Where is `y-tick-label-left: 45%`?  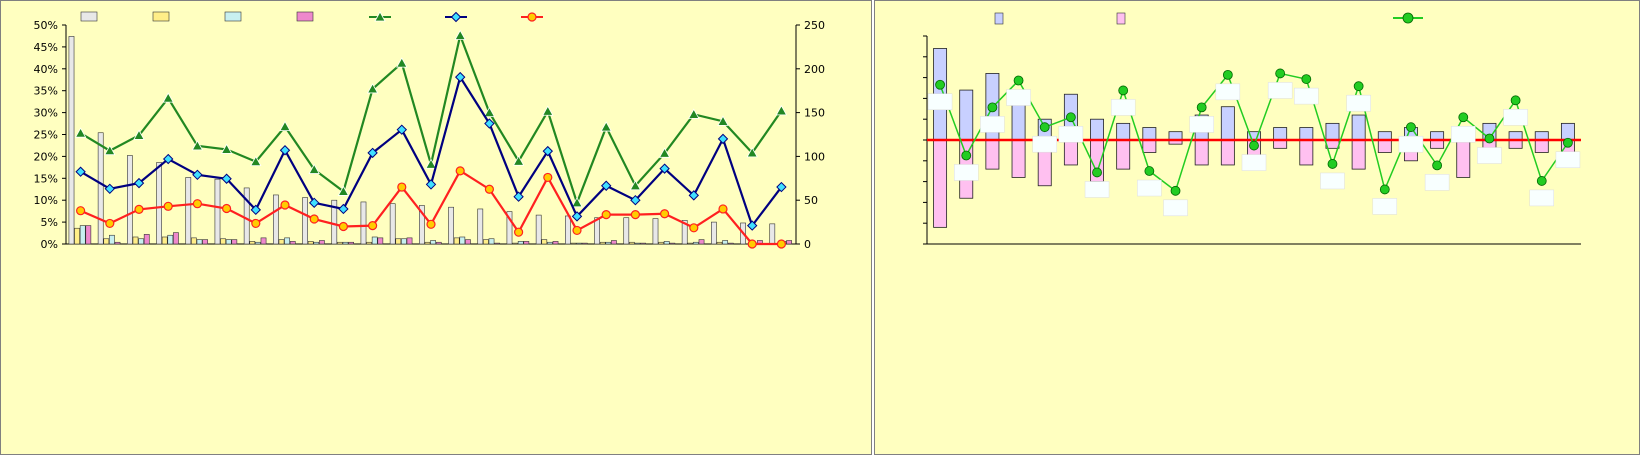
y-tick-label-left: 45% is located at coordinates (46, 47).